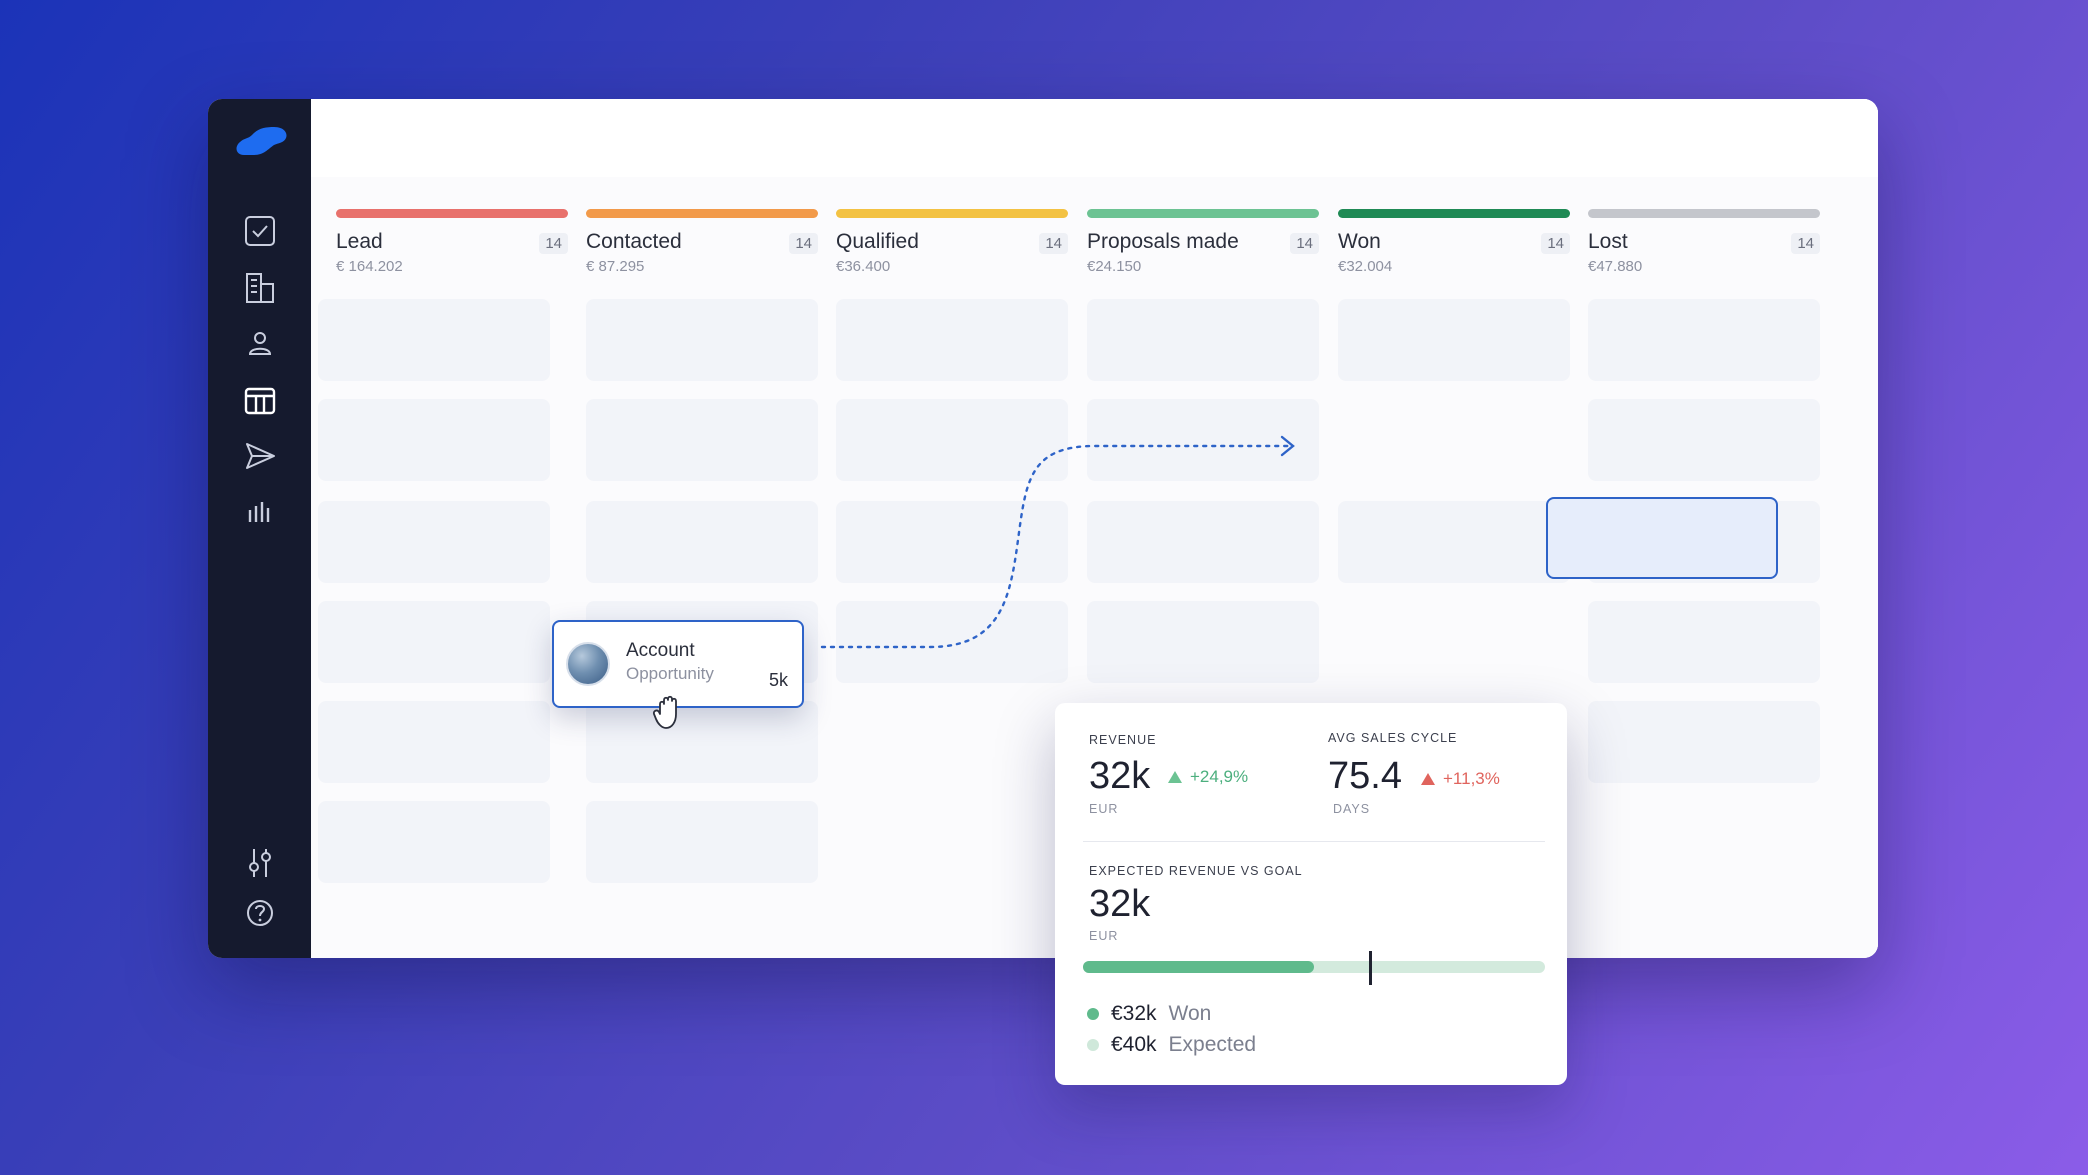 This screenshot has width=2088, height=1175. Describe the element at coordinates (1104, 936) in the screenshot. I see `expected-unit: EUR` at that location.